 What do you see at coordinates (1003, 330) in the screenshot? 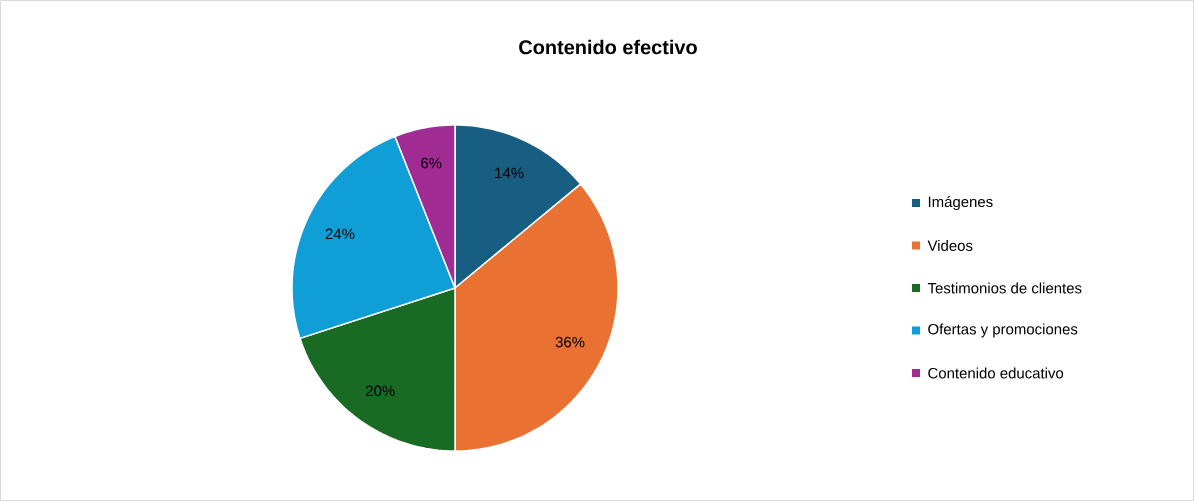
I see `legend-label: Ofertas y promociones` at bounding box center [1003, 330].